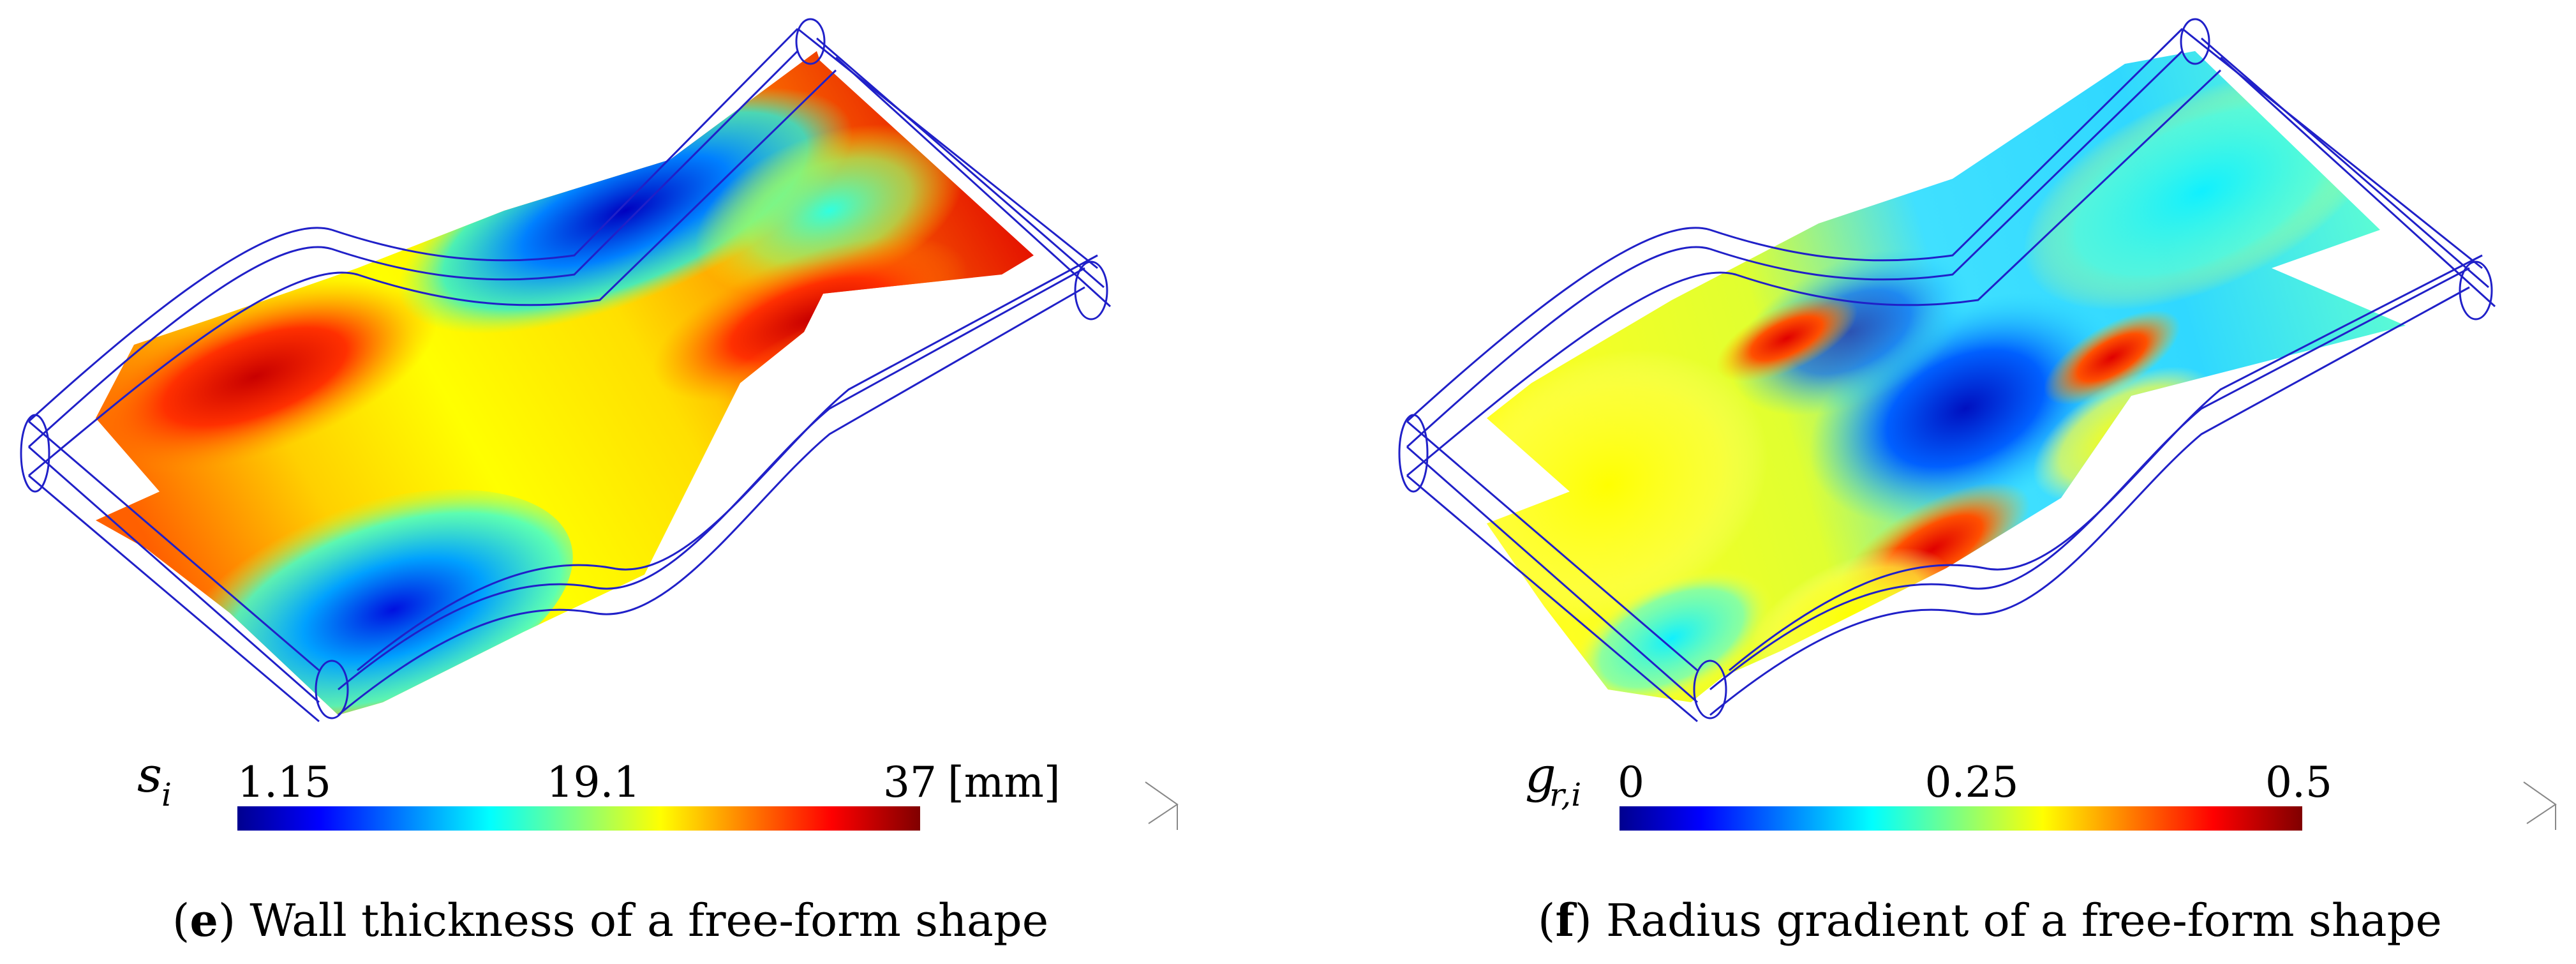 This screenshot has width=2576, height=964. Describe the element at coordinates (204, 920) in the screenshot. I see `panel-e-caption-tag: e` at that location.